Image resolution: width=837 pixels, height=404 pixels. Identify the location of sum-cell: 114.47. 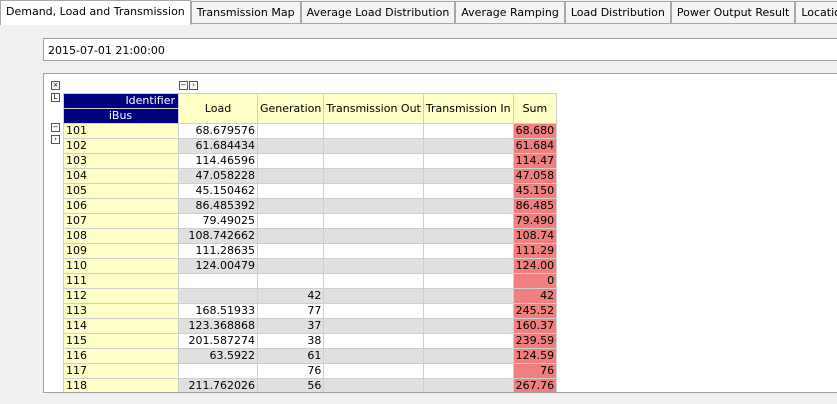
(535, 161).